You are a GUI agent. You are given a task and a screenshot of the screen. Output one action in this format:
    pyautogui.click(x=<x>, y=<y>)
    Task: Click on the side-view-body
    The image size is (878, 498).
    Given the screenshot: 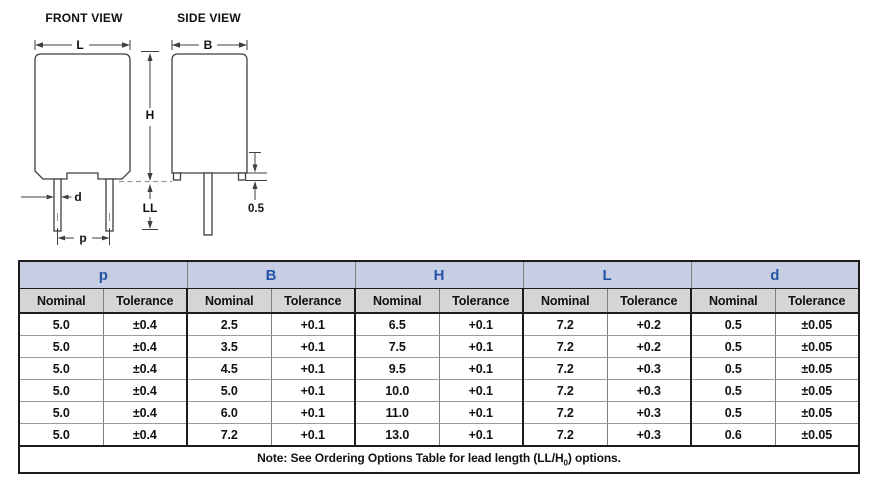 What is the action you would take?
    pyautogui.click(x=209, y=113)
    